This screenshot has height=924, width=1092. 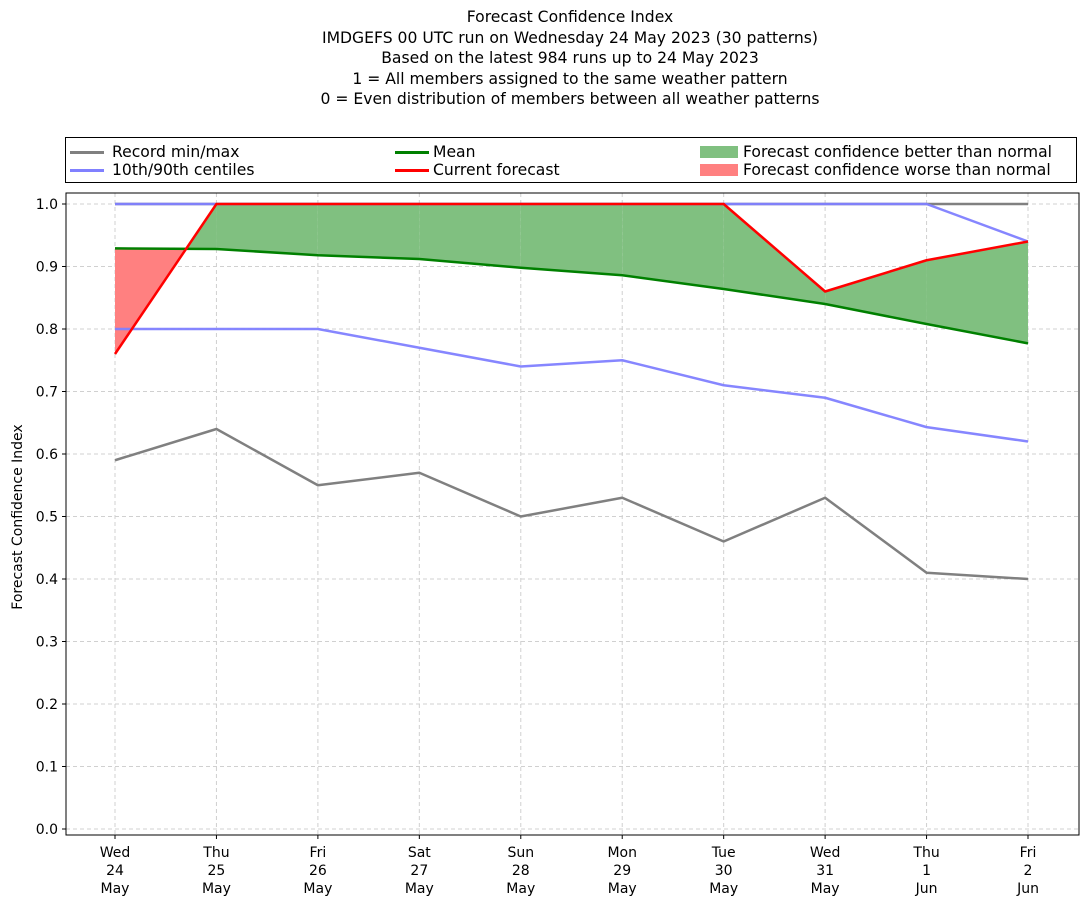 I want to click on x-tick-label: Tue, so click(x=723, y=853).